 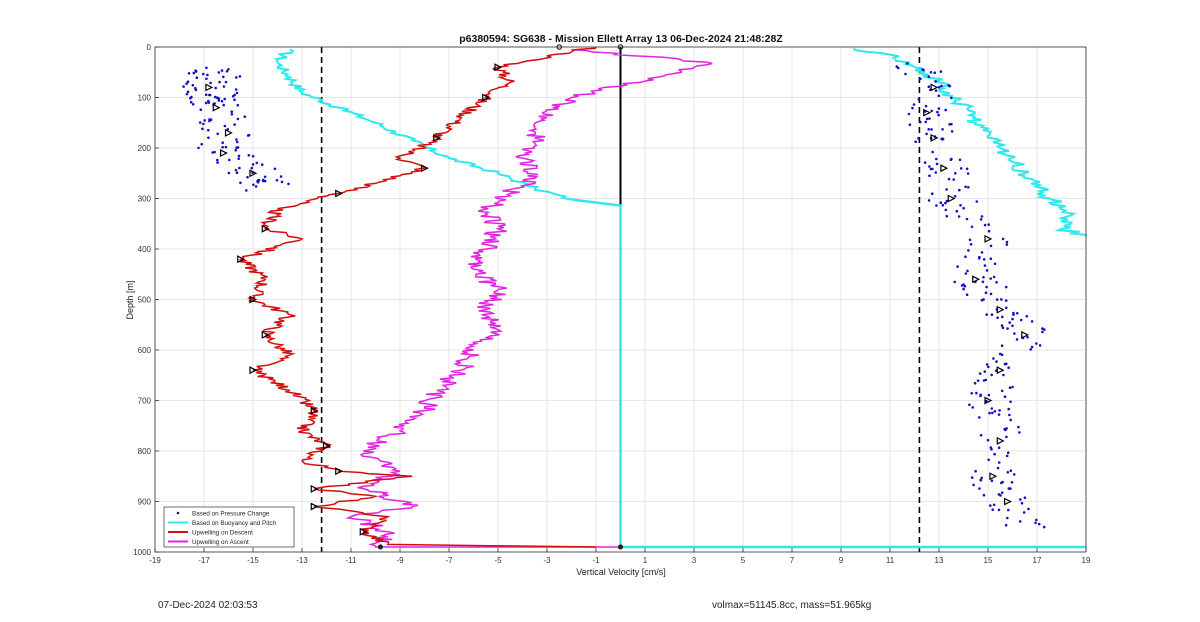 I want to click on y-tick-label: 0, so click(x=149, y=47).